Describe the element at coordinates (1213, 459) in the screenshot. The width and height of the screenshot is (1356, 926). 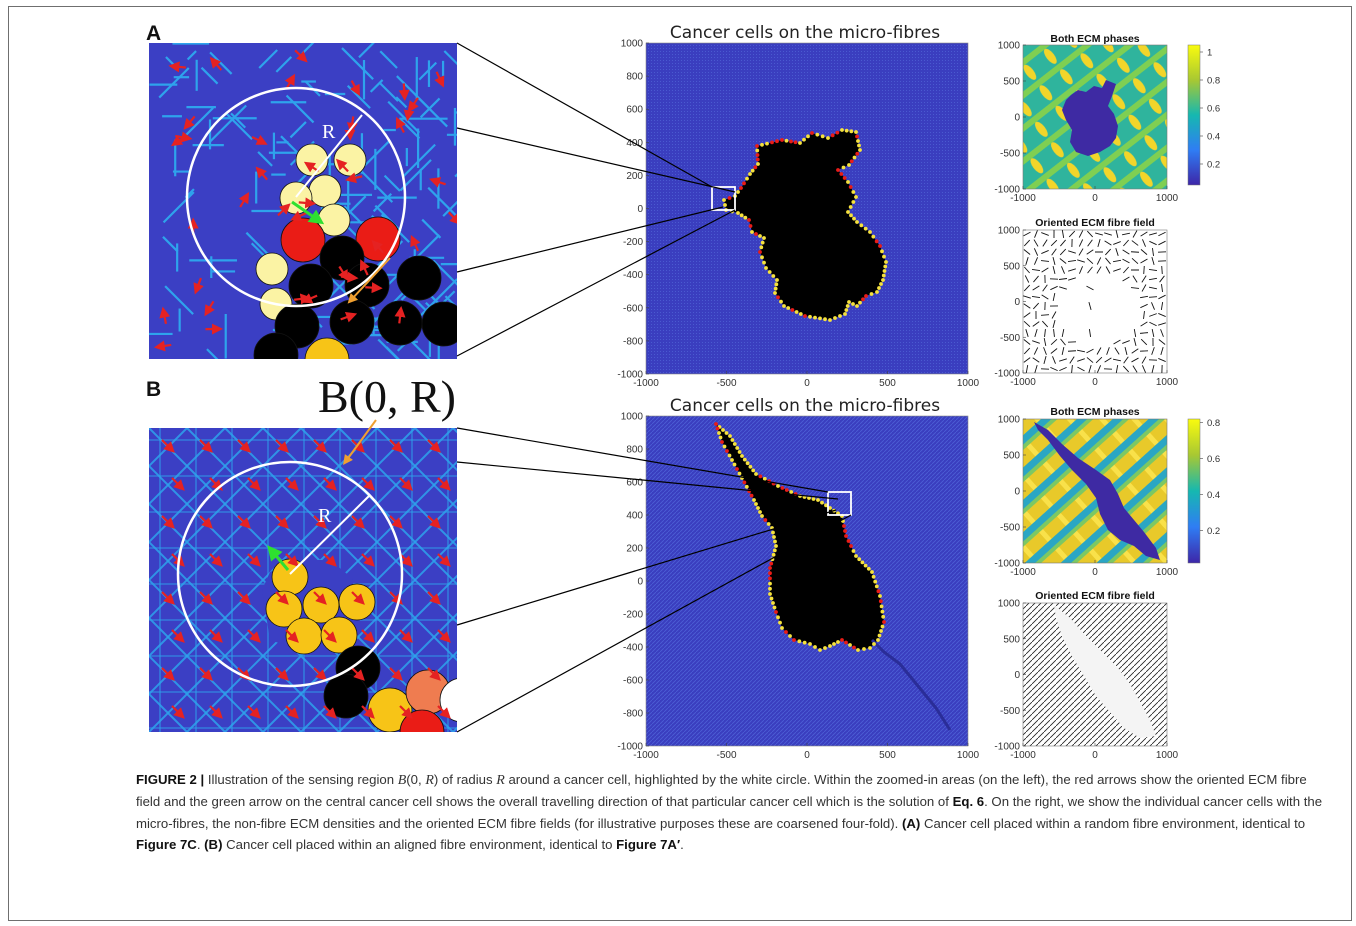
I see `colorbar-tick-label: 0.6` at that location.